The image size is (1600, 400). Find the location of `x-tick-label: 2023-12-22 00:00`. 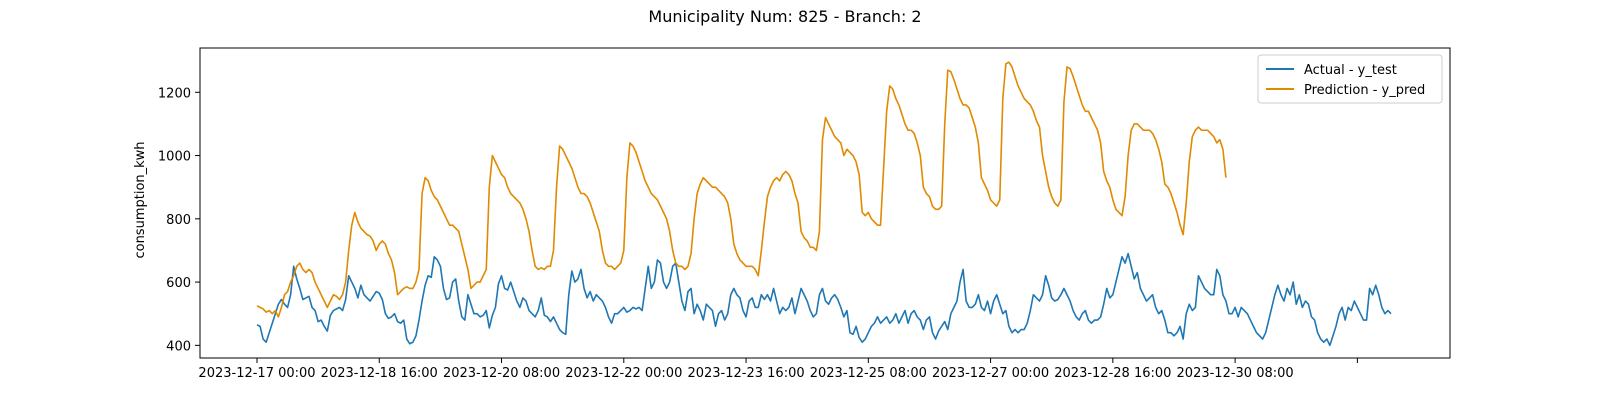

x-tick-label: 2023-12-22 00:00 is located at coordinates (623, 373).